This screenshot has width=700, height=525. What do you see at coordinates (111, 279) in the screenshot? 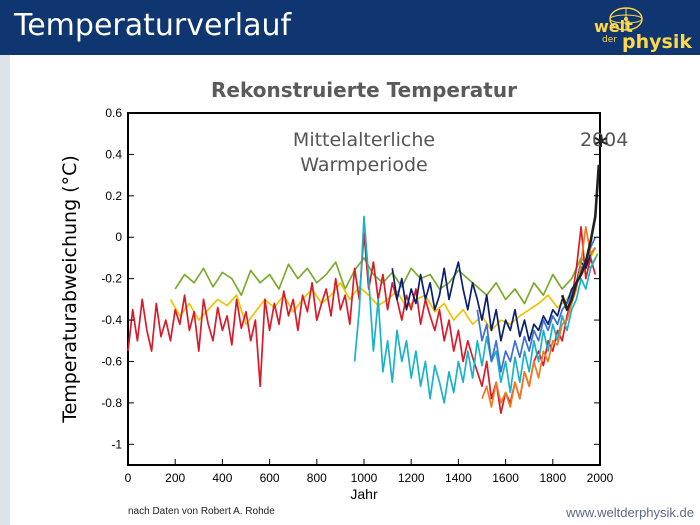
I see `y-tick-label: -0.2` at bounding box center [111, 279].